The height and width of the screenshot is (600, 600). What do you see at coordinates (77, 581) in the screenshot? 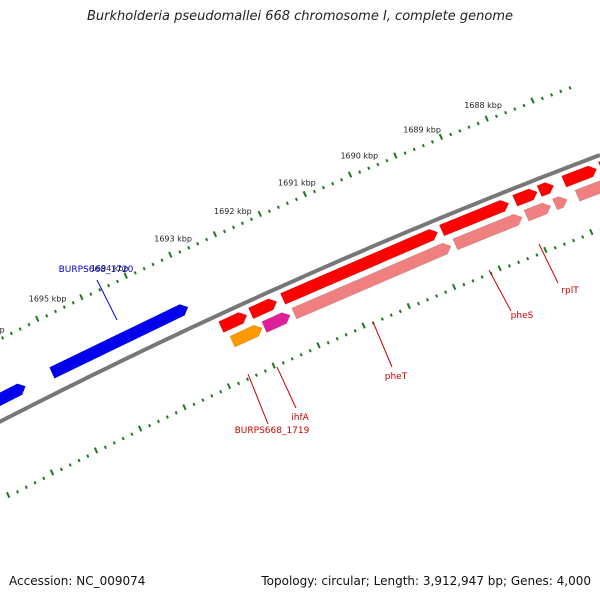
I see `accession-text: Accession: NC_009074` at bounding box center [77, 581].